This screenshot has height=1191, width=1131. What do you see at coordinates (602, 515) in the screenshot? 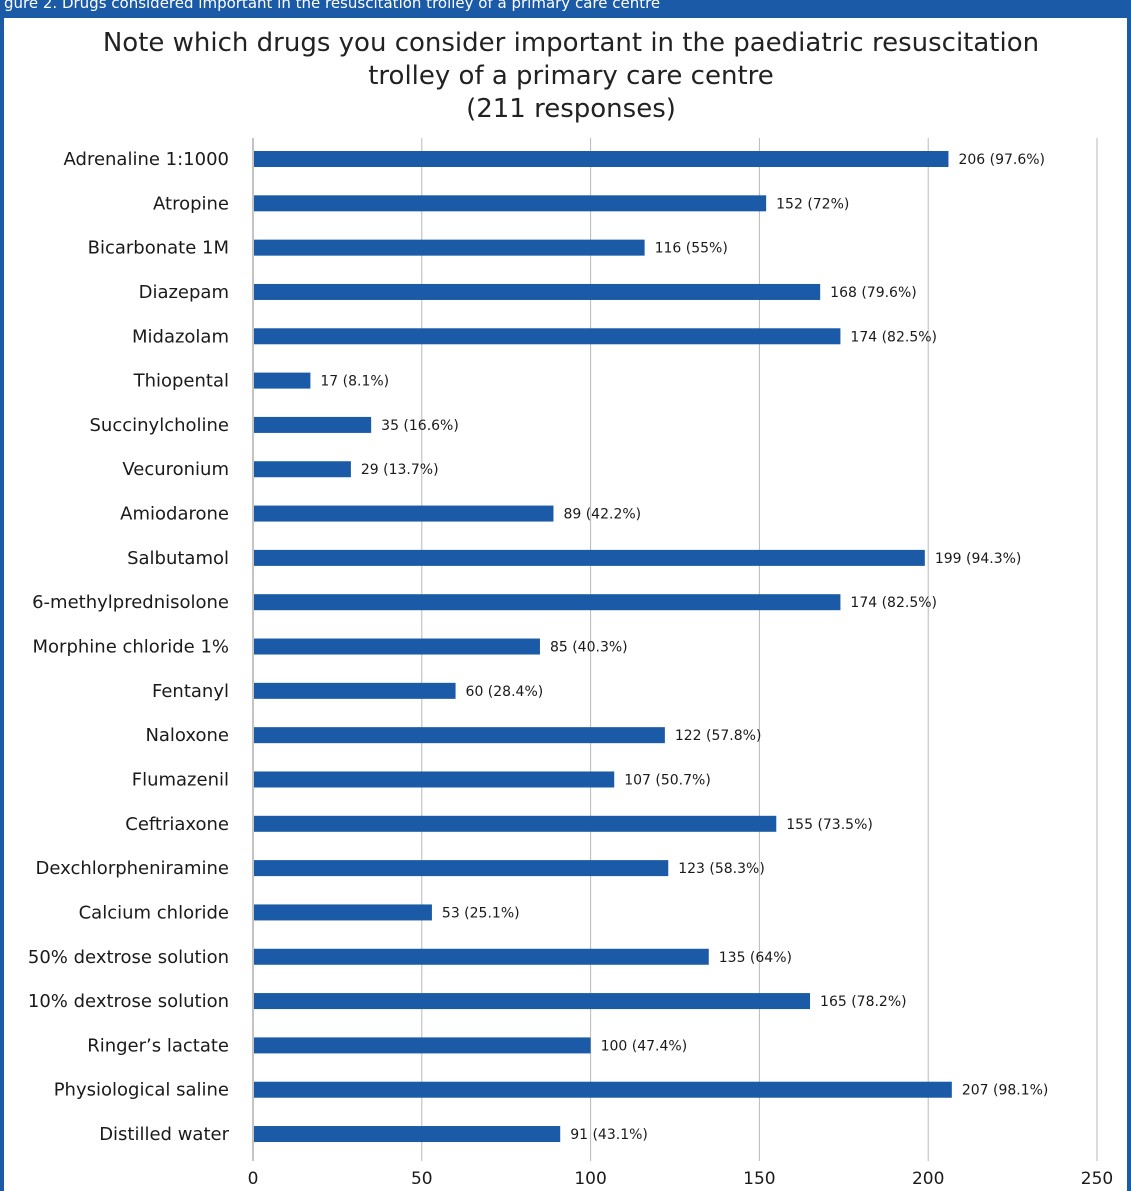
I see `data-label: 89 (42.2%)` at bounding box center [602, 515].